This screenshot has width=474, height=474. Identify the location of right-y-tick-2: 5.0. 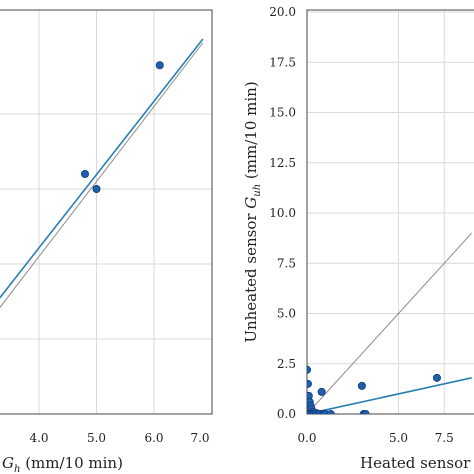
(286, 314).